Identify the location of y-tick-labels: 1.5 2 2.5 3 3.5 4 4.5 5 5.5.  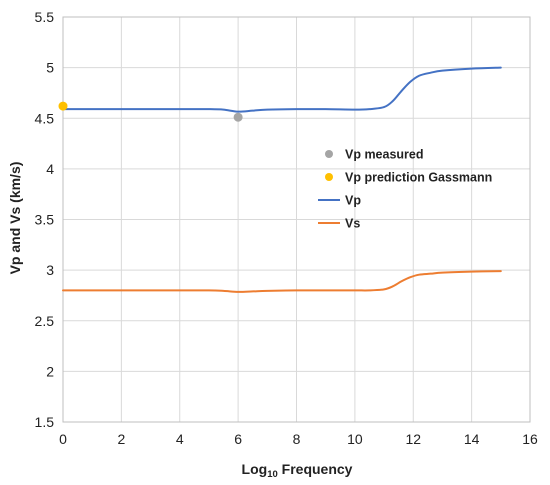
(45, 219).